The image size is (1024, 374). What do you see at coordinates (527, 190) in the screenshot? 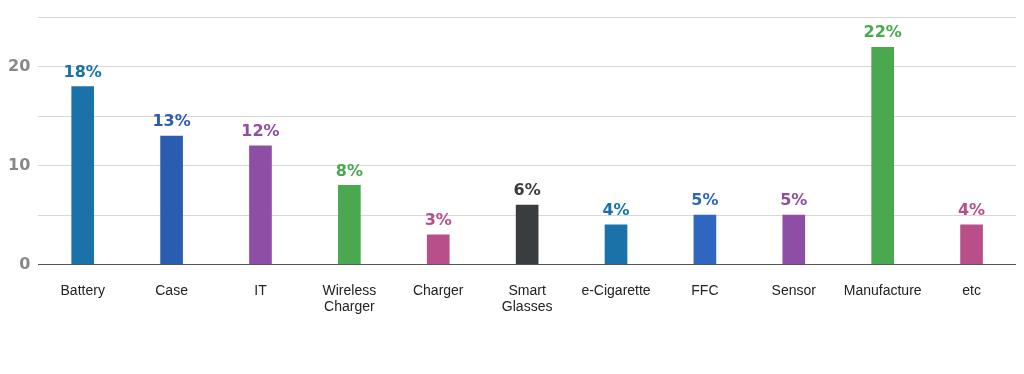
I see `data-label: 6%` at bounding box center [527, 190].